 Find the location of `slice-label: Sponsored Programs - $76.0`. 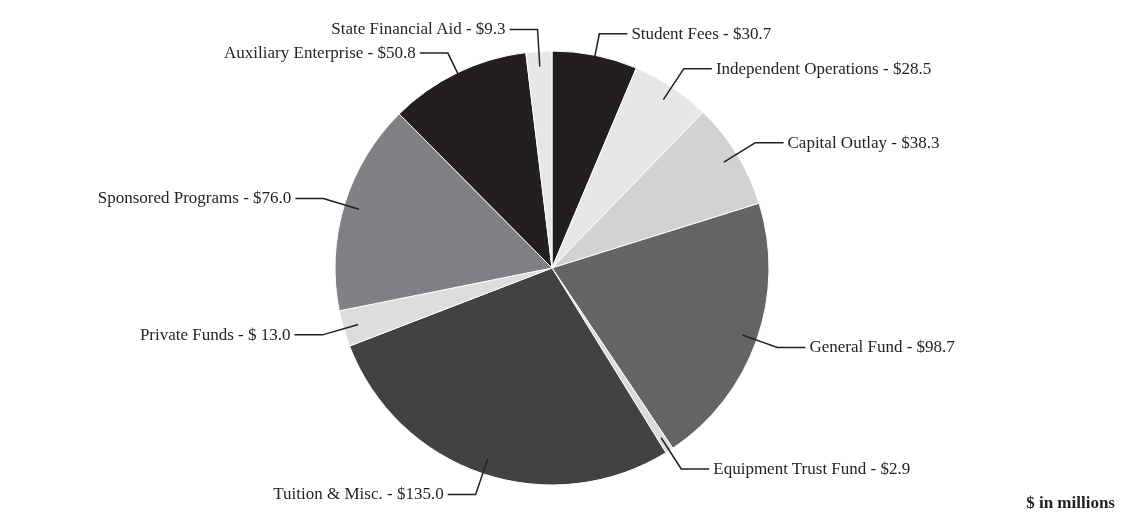

slice-label: Sponsored Programs - $76.0 is located at coordinates (194, 198).